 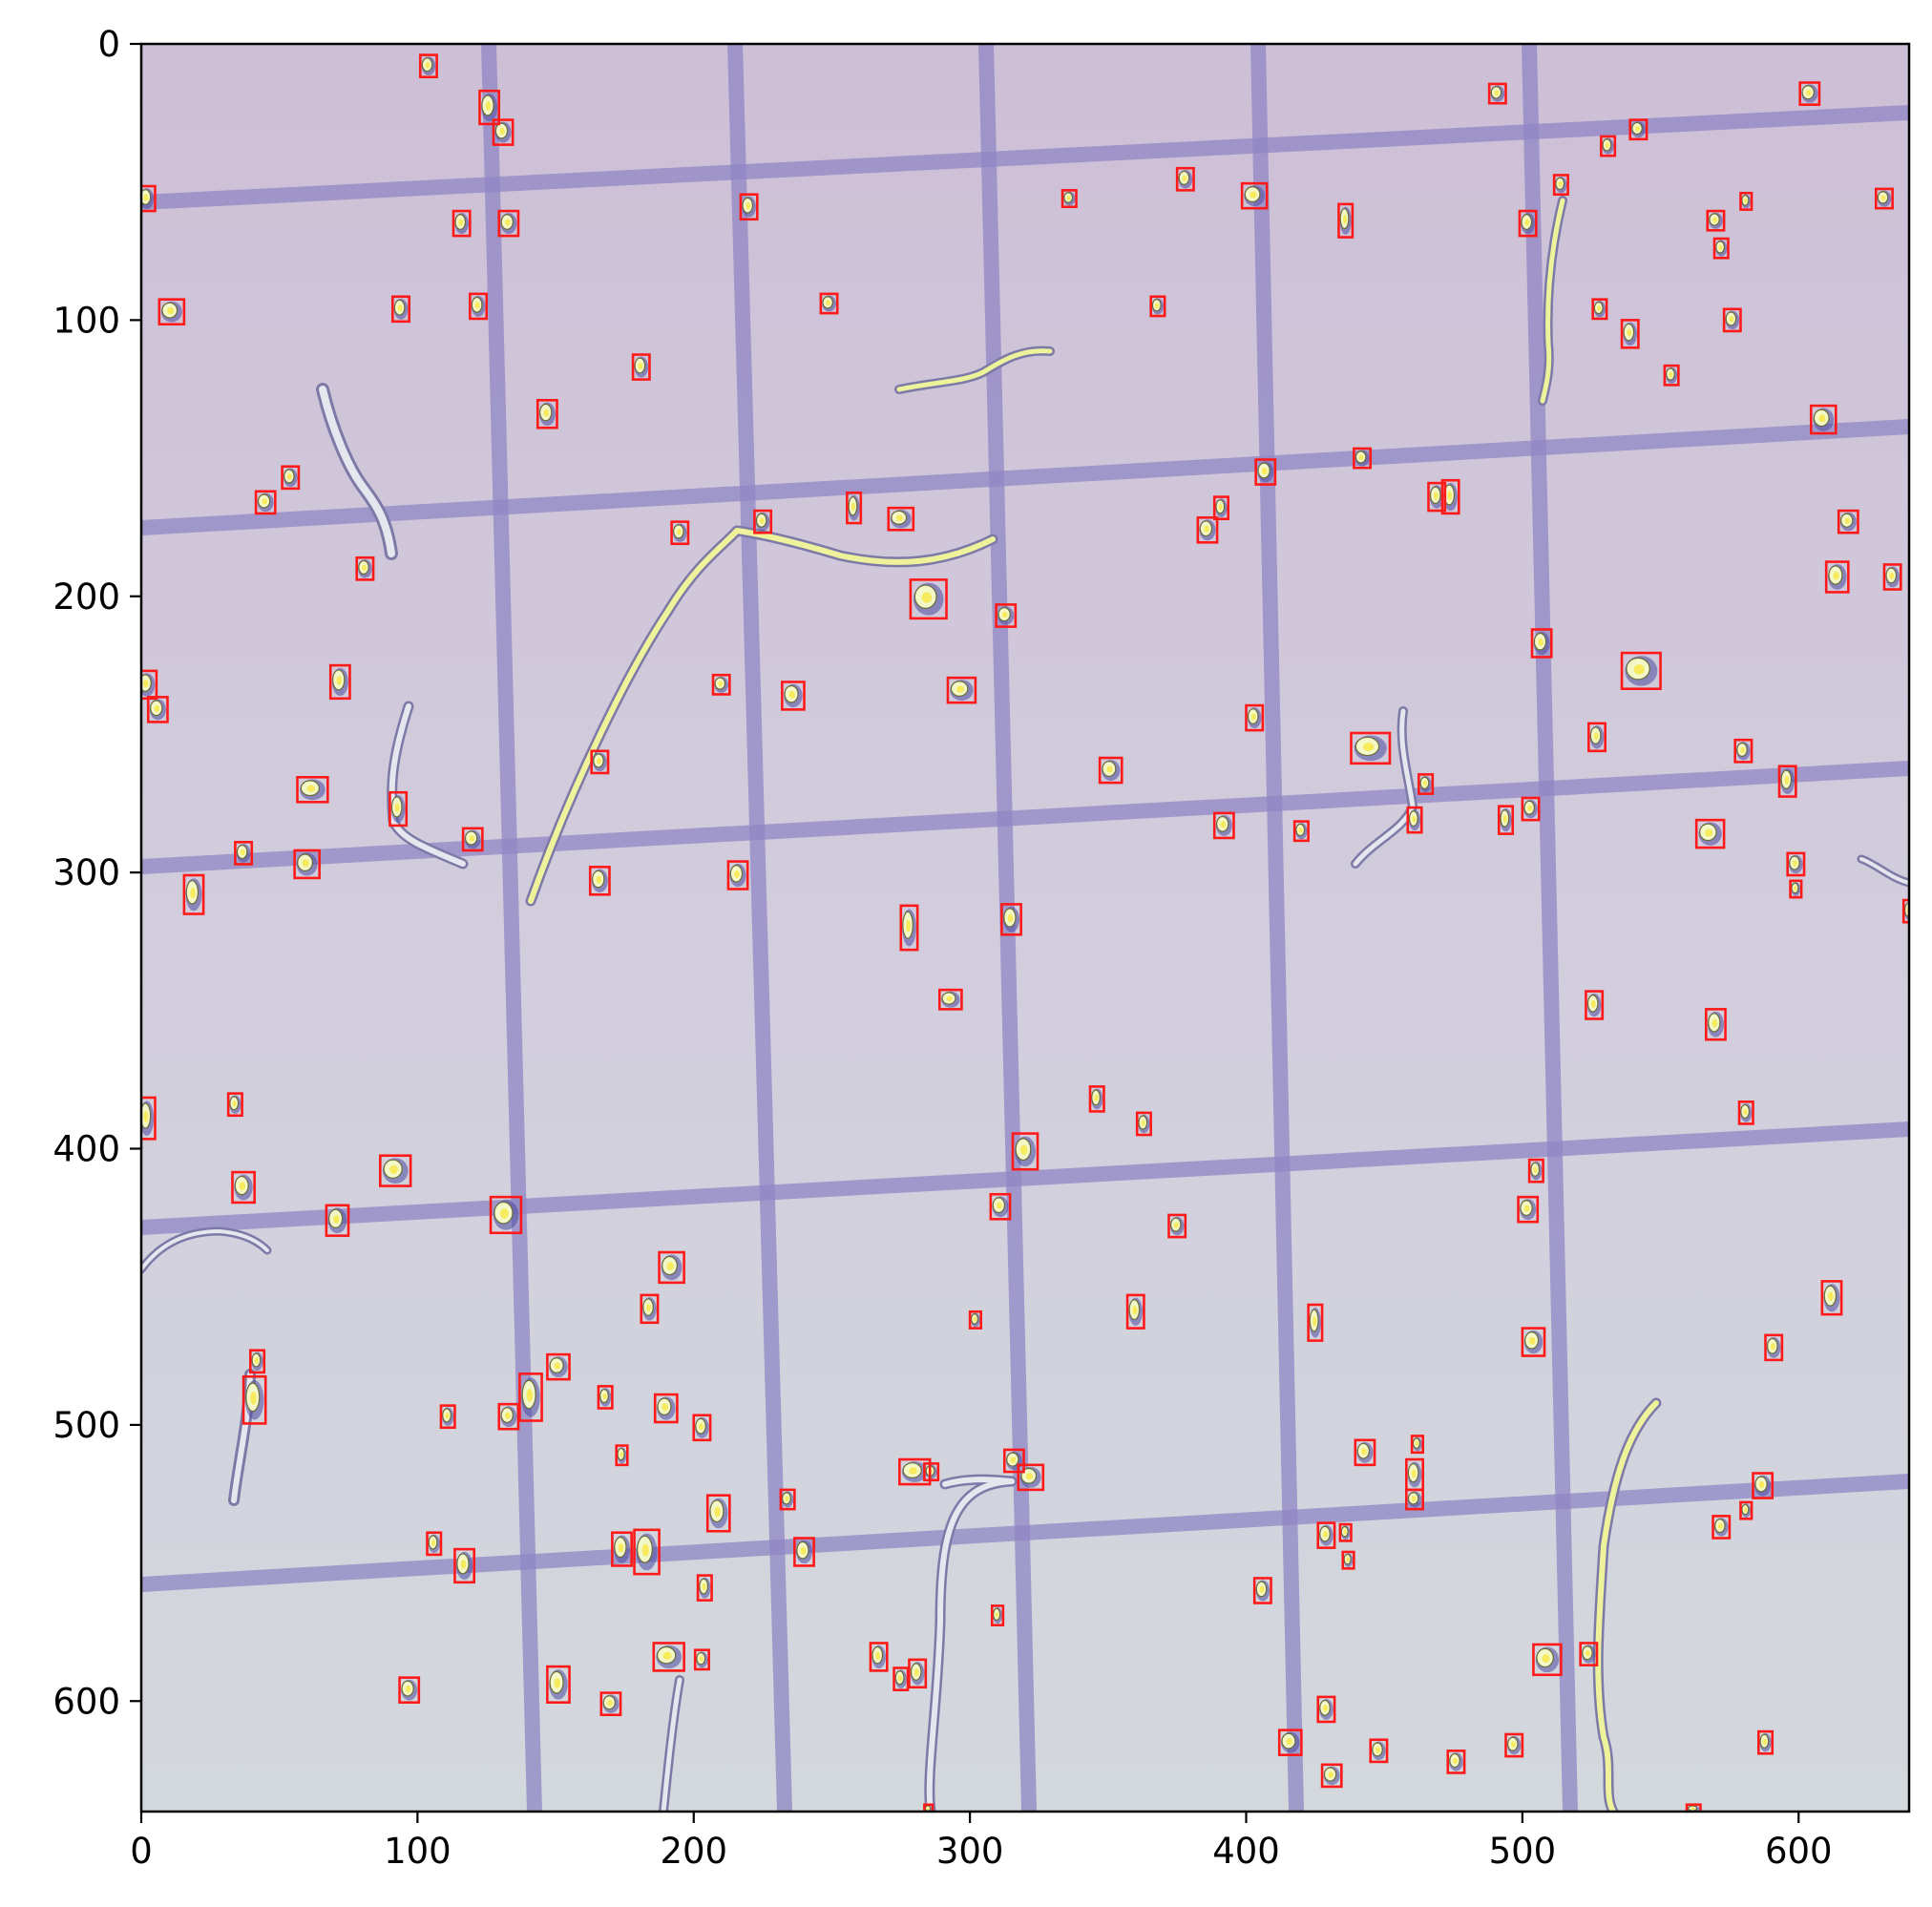 I want to click on y-tick-label: 300, so click(x=86, y=872).